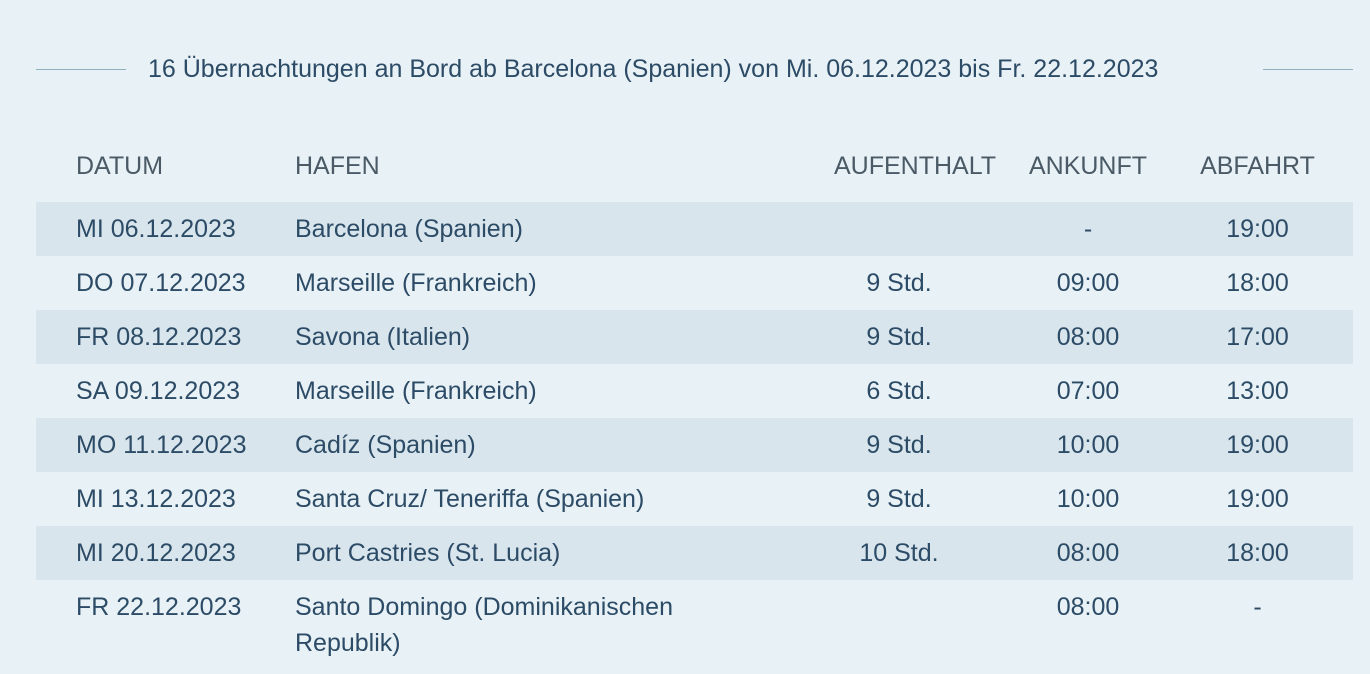 The image size is (1370, 674). Describe the element at coordinates (165, 337) in the screenshot. I see `row-date: FR 08.12.2023` at that location.